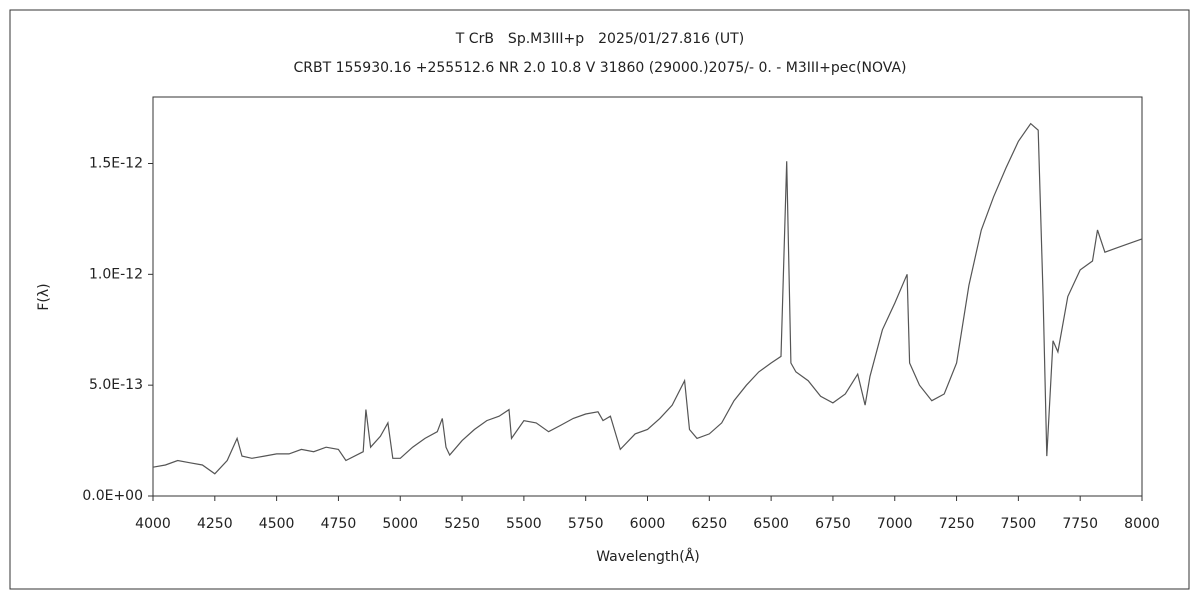 Image resolution: width=1200 pixels, height=600 pixels. Describe the element at coordinates (339, 524) in the screenshot. I see `x-tick-label: 4750` at that location.